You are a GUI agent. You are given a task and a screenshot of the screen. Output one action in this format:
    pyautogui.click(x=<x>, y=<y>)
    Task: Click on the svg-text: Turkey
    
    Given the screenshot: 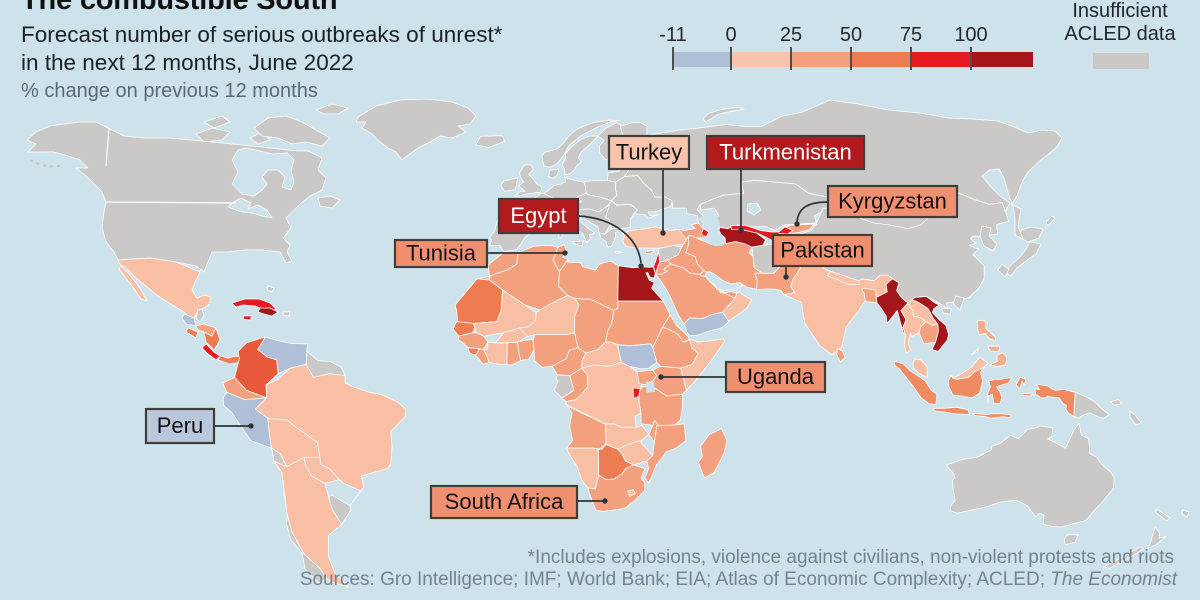 What is the action you would take?
    pyautogui.click(x=649, y=152)
    